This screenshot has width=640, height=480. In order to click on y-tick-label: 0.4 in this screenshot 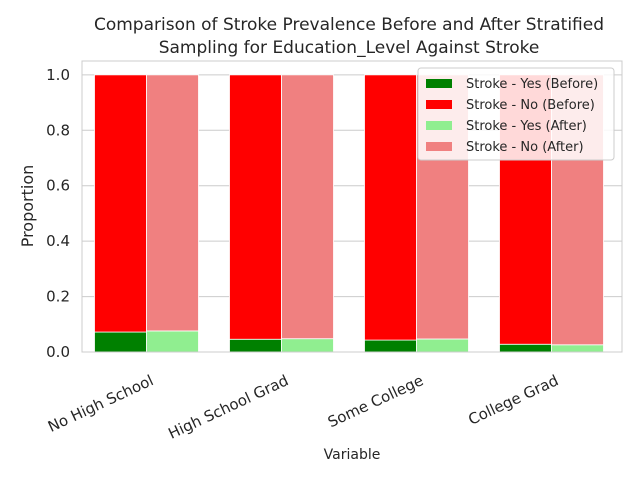, I will do `click(58, 241)`.